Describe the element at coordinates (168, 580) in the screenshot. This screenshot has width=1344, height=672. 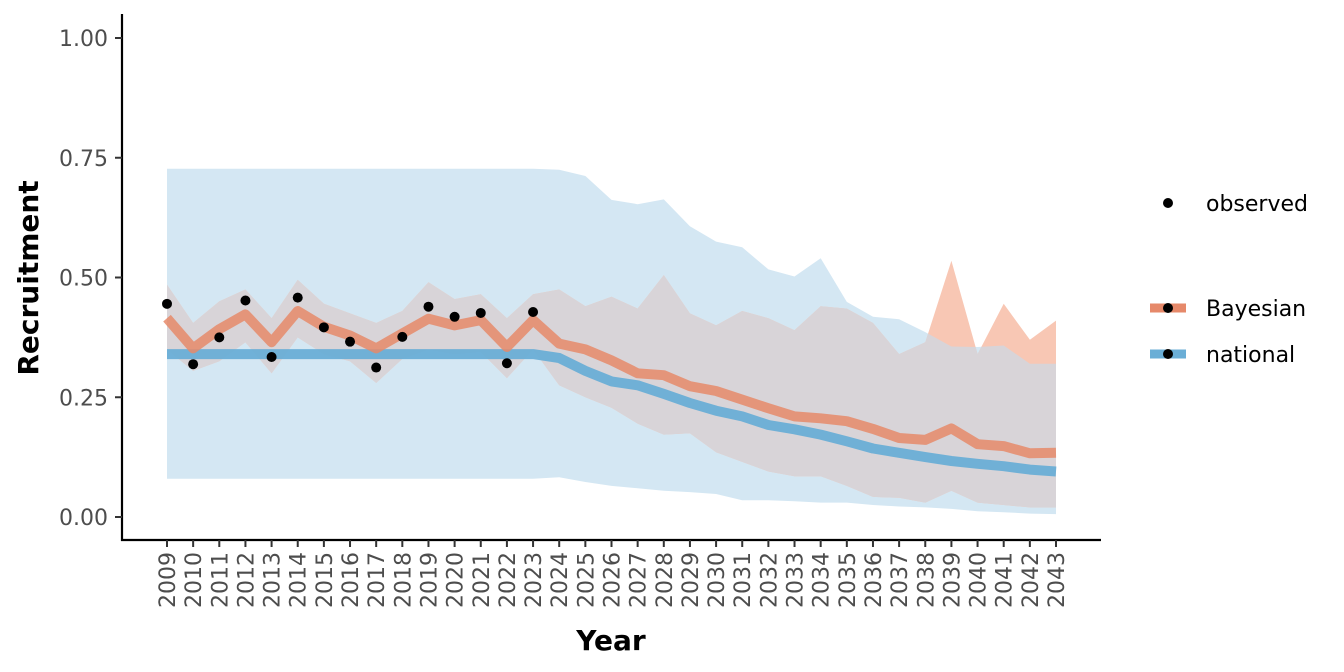
I see `x-tick-label: 2009` at that location.